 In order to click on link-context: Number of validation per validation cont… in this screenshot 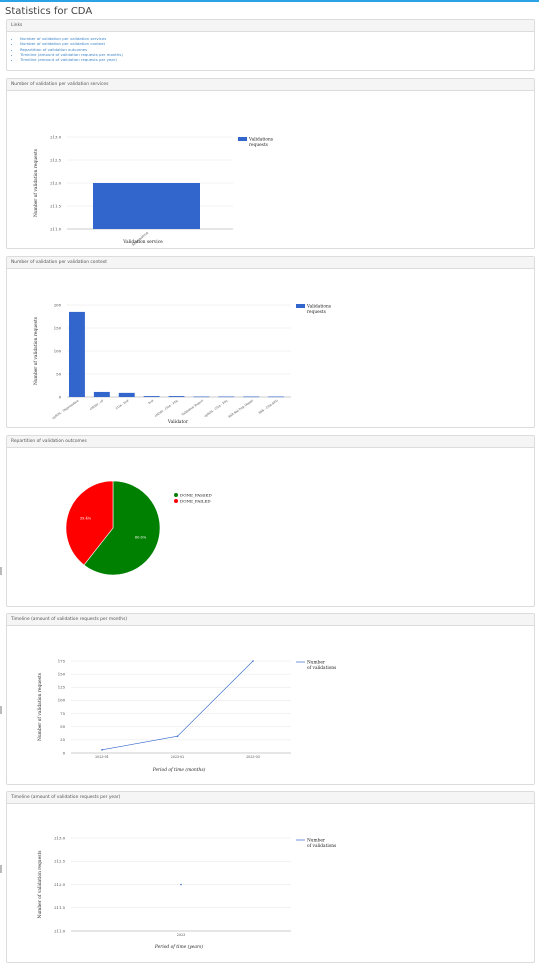, I will do `click(62, 44)`.